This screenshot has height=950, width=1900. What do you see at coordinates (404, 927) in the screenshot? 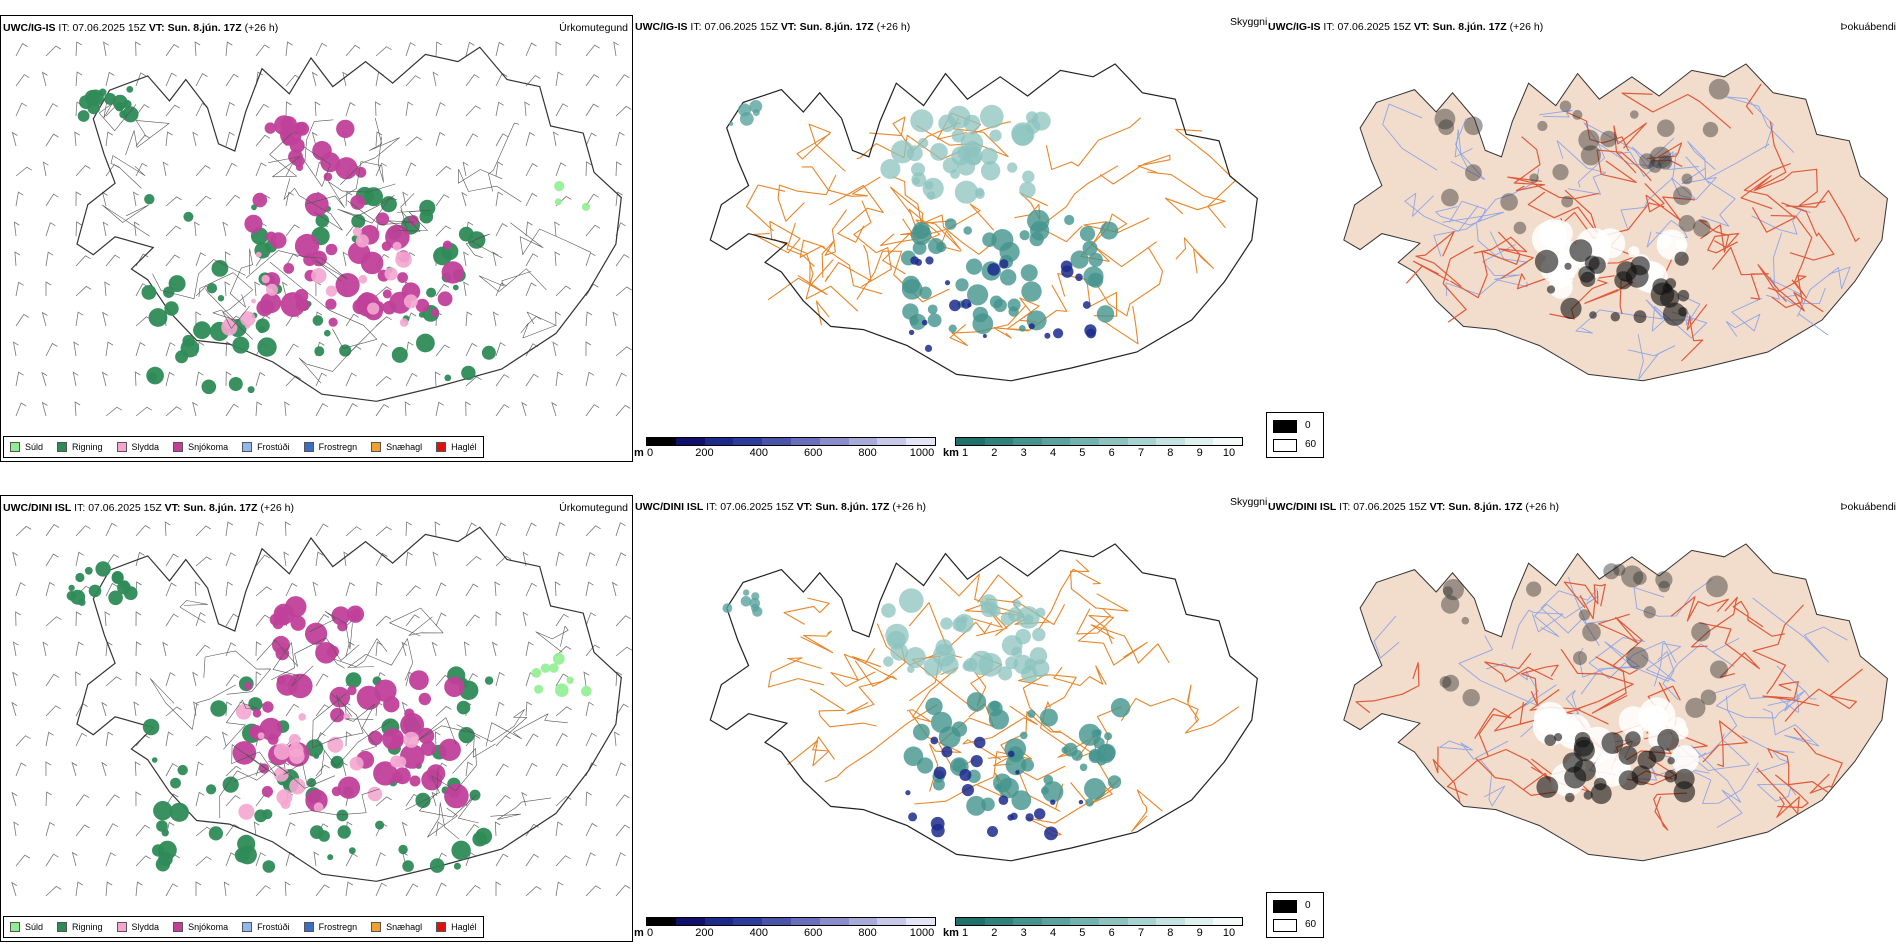
I see `legend-label: Snæhagl` at bounding box center [404, 927].